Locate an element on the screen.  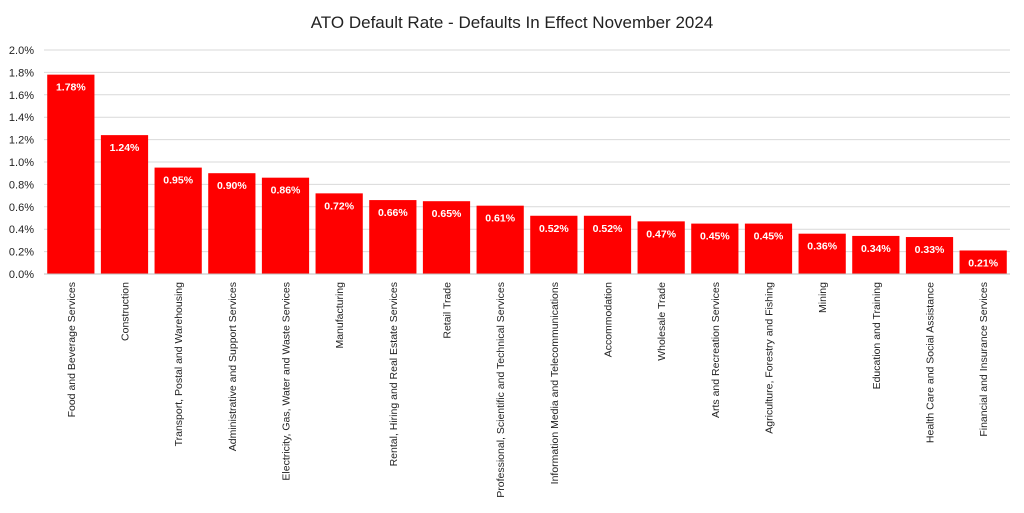
y-tick-label: 1.0% is located at coordinates (21, 163).